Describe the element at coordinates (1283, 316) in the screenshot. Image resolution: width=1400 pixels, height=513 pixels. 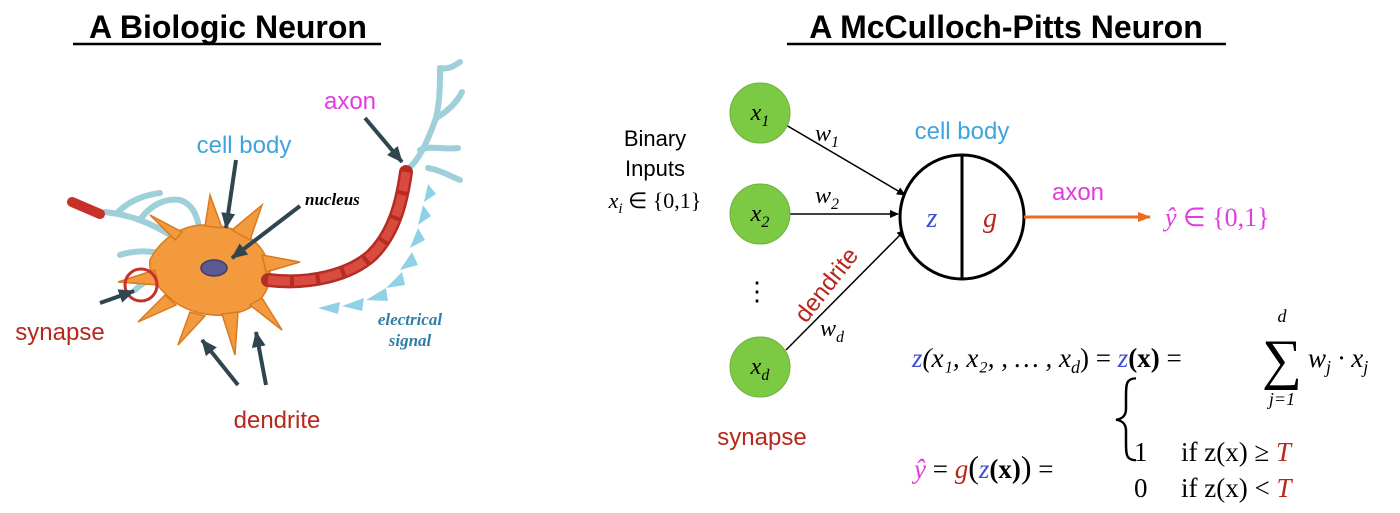
I see `eq1-sum-top: d` at that location.